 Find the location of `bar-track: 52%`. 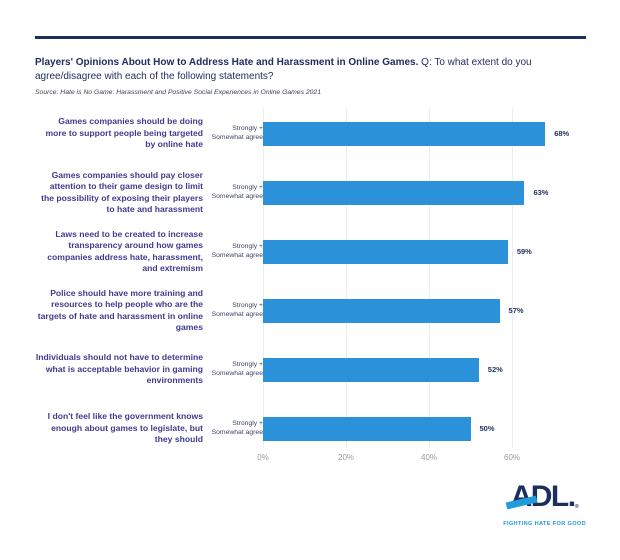

bar-track: 52% is located at coordinates (383, 369).